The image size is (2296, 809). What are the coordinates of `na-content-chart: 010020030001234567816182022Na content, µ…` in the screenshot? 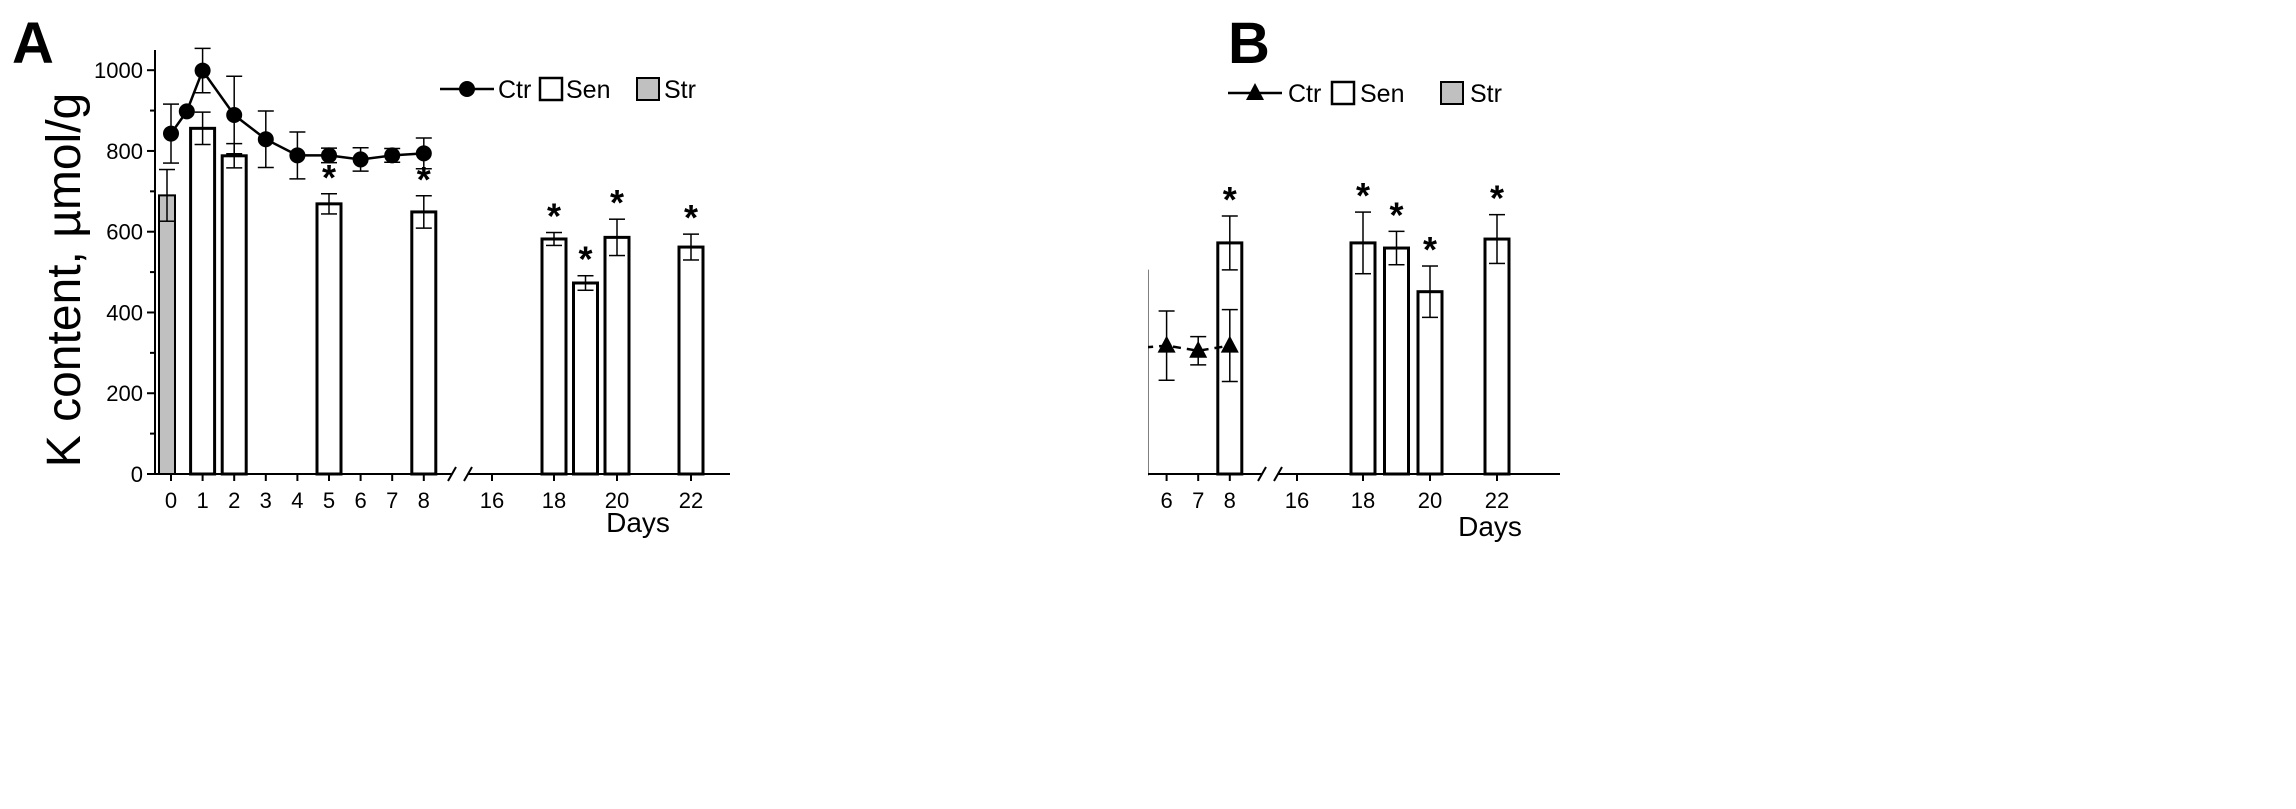 It's located at (1354, 311).